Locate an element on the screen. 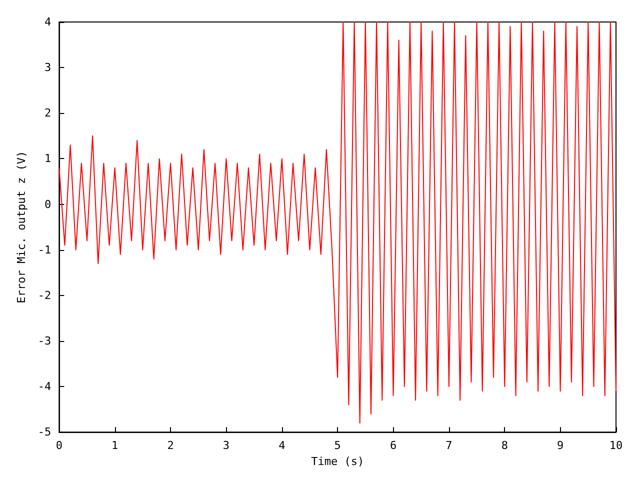  x-tick-label: 10 is located at coordinates (616, 445).